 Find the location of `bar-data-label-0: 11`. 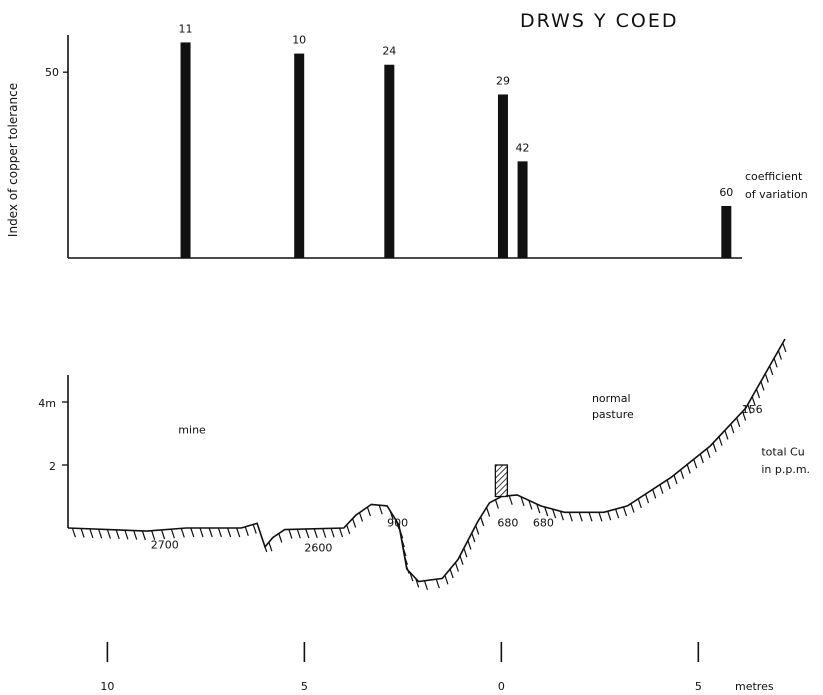

bar-data-label-0: 11 is located at coordinates (186, 28).